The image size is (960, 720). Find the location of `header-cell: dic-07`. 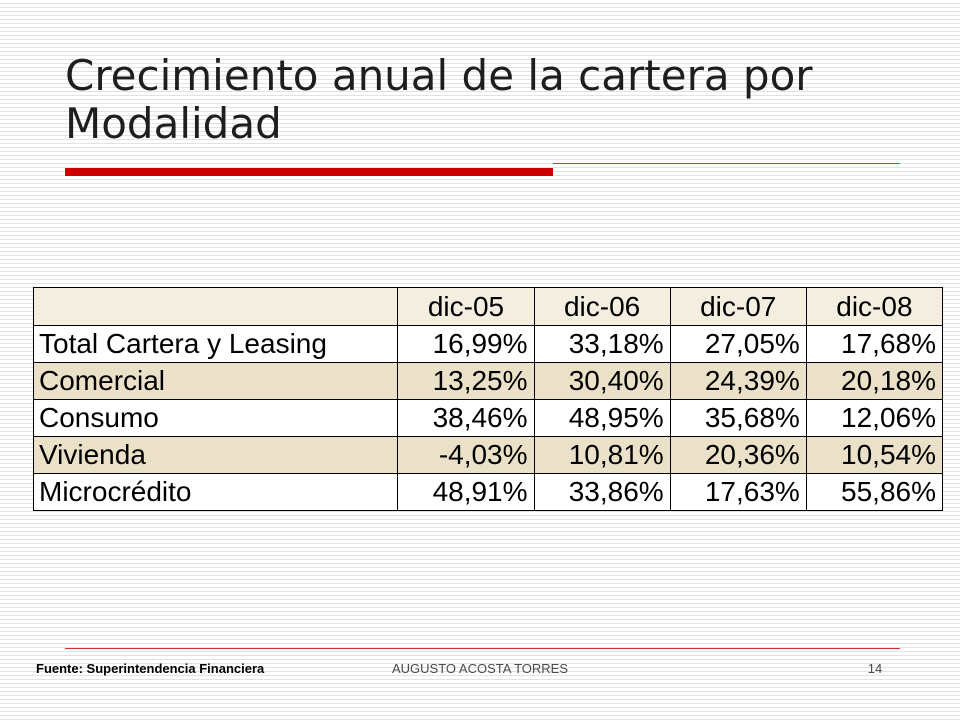

header-cell: dic-07 is located at coordinates (738, 306).